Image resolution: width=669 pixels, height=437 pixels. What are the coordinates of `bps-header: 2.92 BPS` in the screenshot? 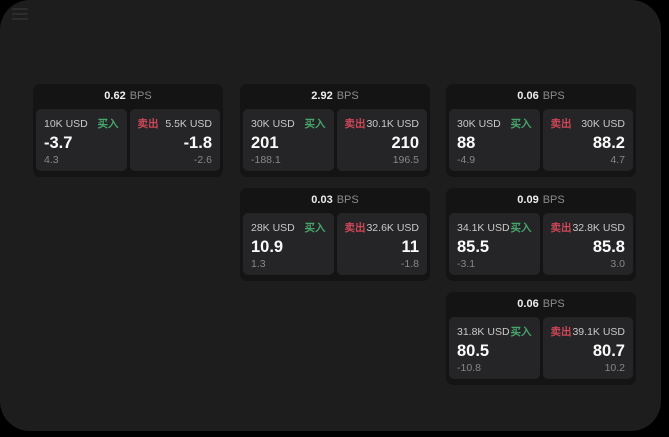 It's located at (335, 96).